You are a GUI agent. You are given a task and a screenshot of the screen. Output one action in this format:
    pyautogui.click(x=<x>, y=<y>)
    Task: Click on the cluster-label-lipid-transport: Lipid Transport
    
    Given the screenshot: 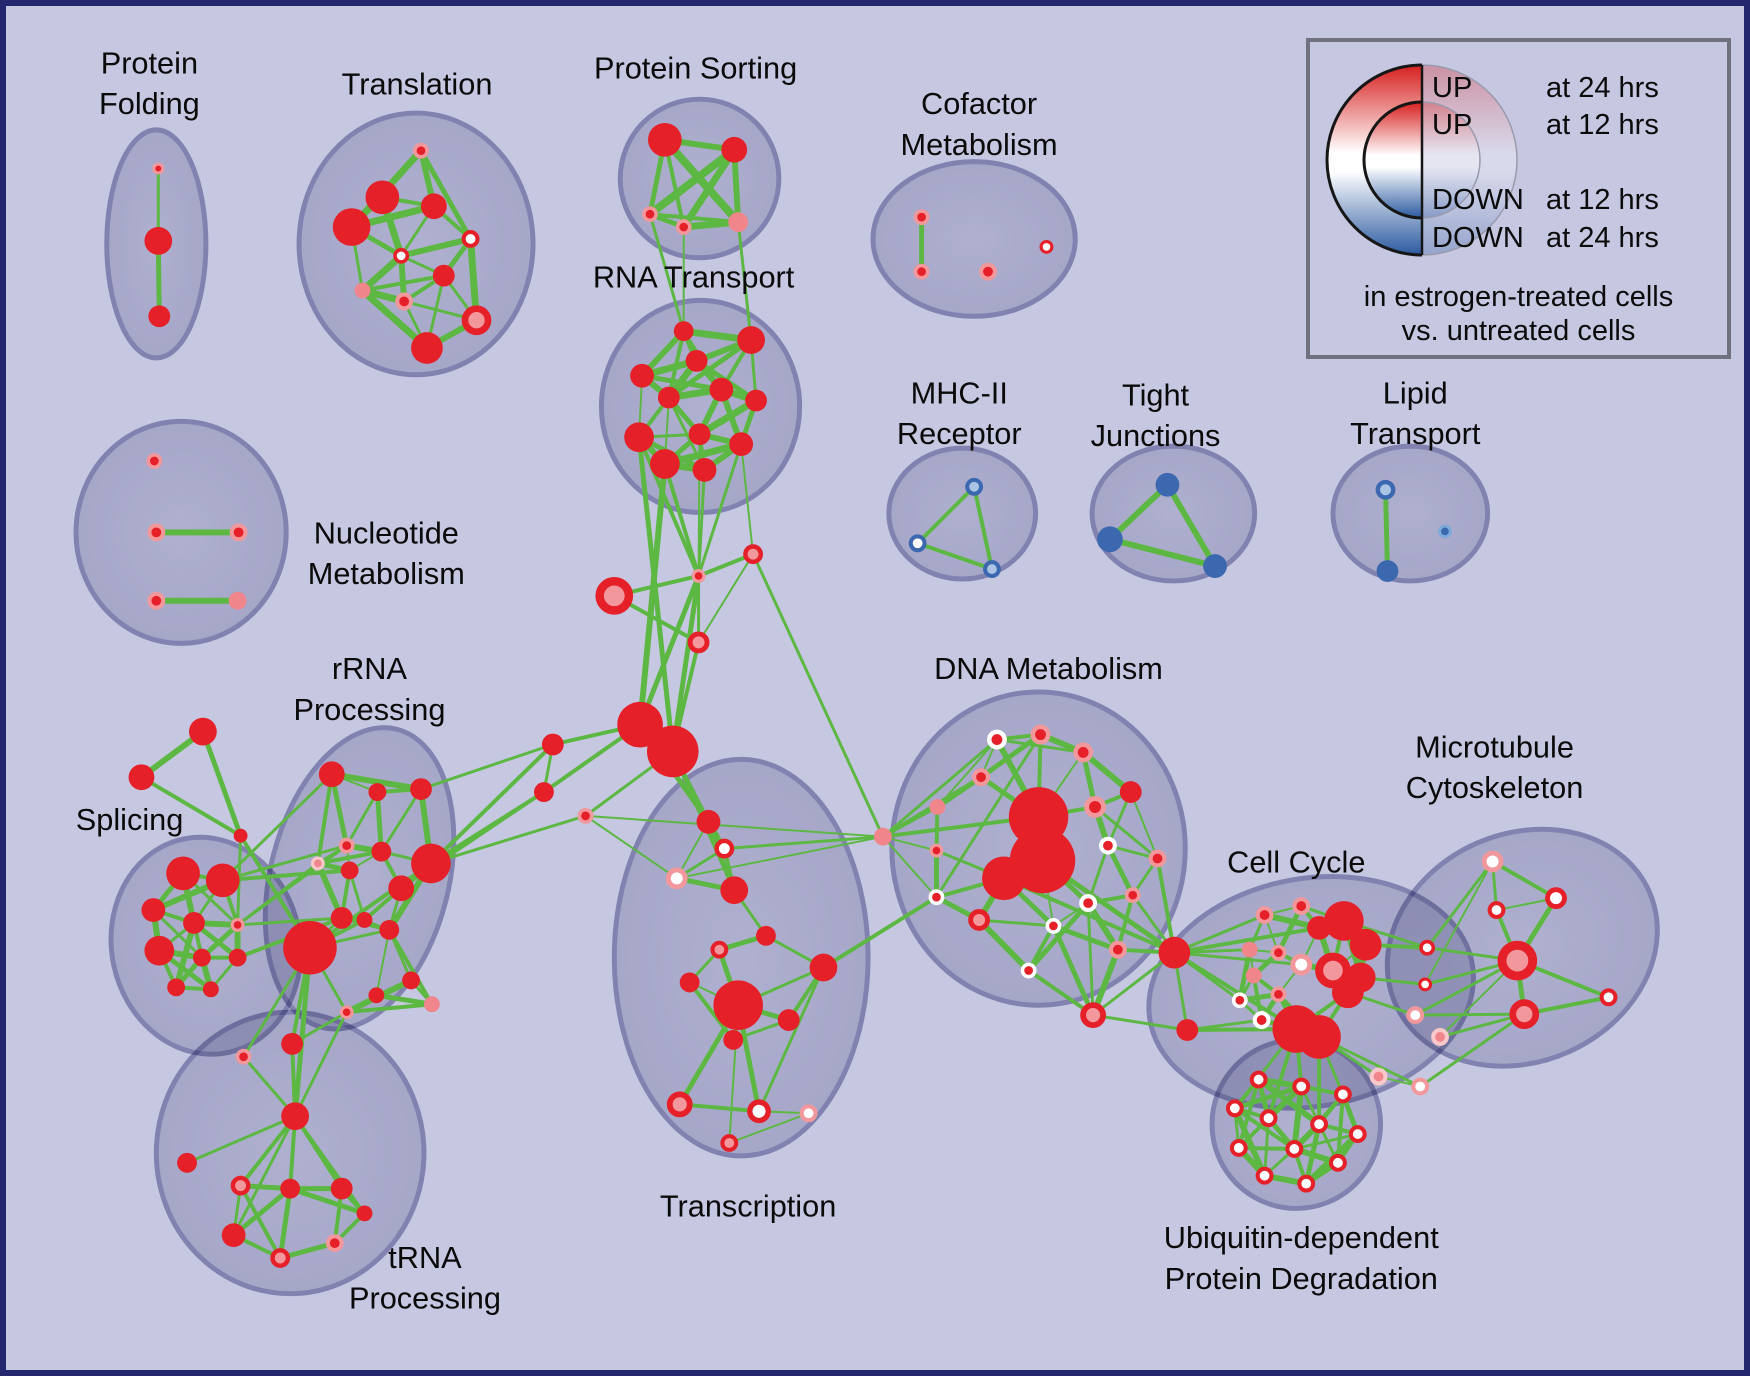 What is the action you would take?
    pyautogui.click(x=1415, y=413)
    